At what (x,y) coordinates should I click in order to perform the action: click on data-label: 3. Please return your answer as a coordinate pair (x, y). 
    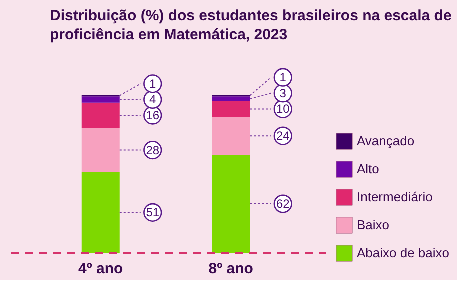
    Looking at the image, I should click on (283, 93).